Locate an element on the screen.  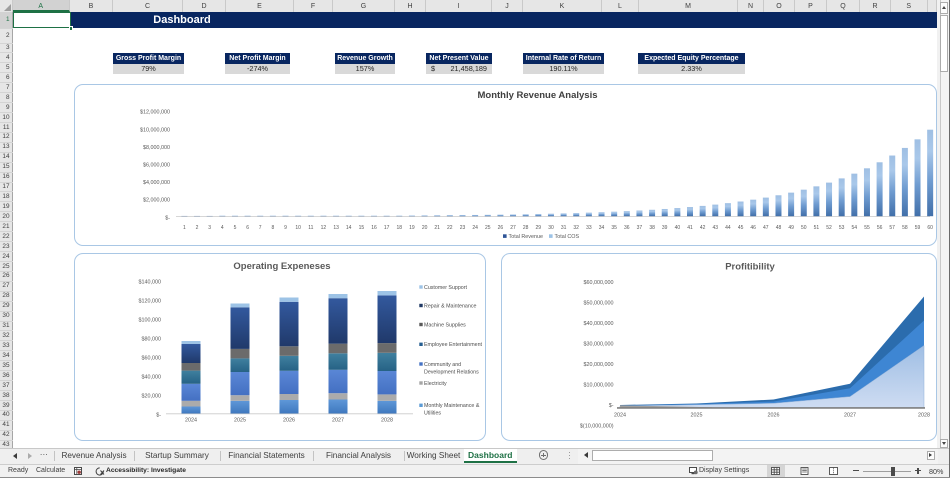
svg-text: 14 is located at coordinates (349, 228).